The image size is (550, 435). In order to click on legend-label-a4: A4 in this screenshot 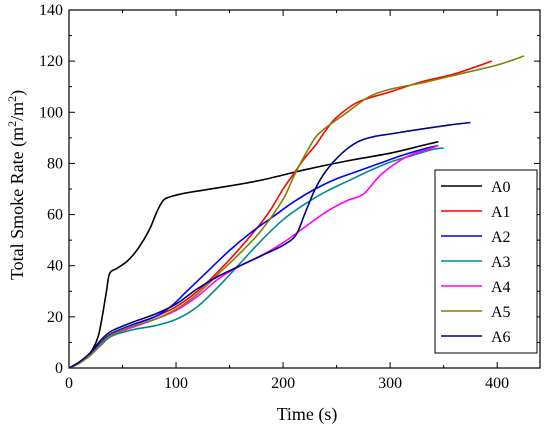, I will do `click(501, 287)`.